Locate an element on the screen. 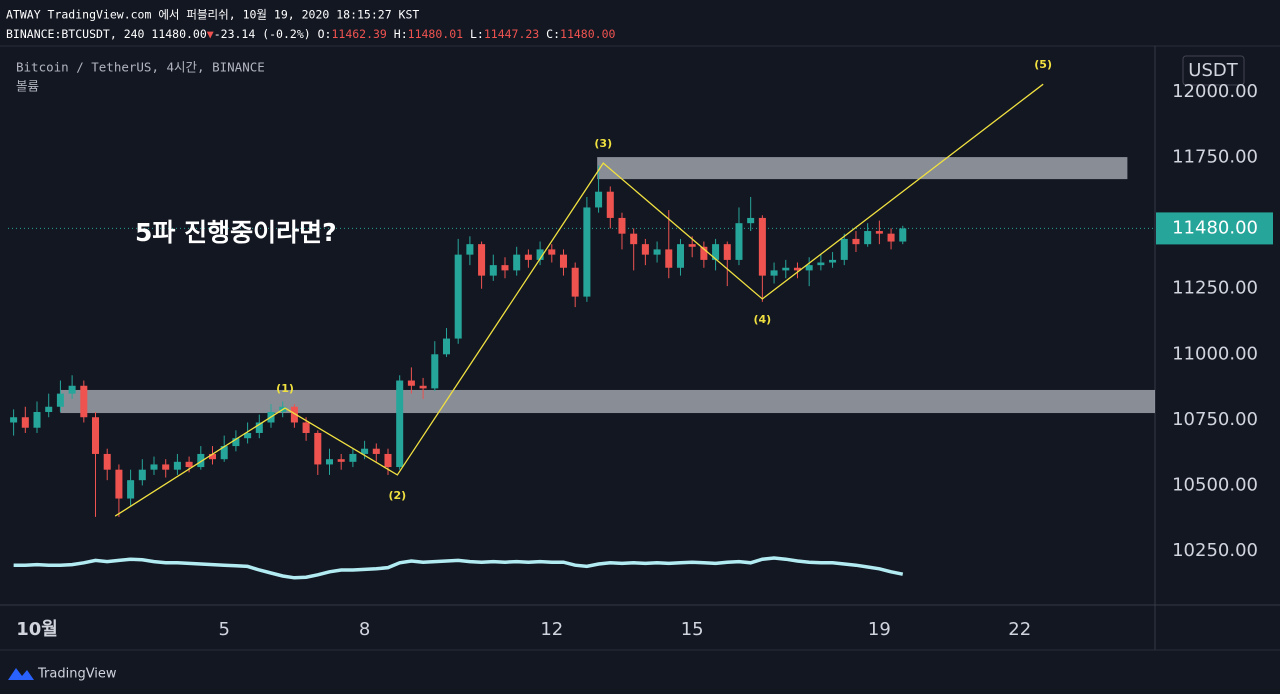 Image resolution: width=1280 pixels, height=694 pixels. currency: USDT is located at coordinates (1213, 70).